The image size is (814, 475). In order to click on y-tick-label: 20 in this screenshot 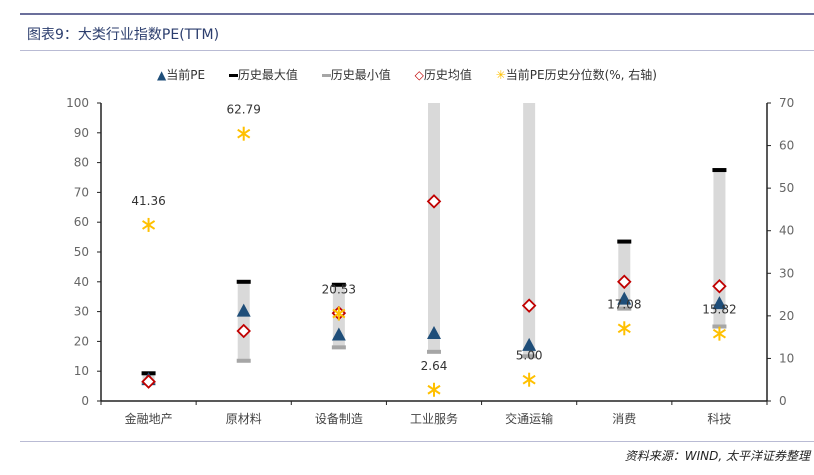, I will do `click(81, 341)`.